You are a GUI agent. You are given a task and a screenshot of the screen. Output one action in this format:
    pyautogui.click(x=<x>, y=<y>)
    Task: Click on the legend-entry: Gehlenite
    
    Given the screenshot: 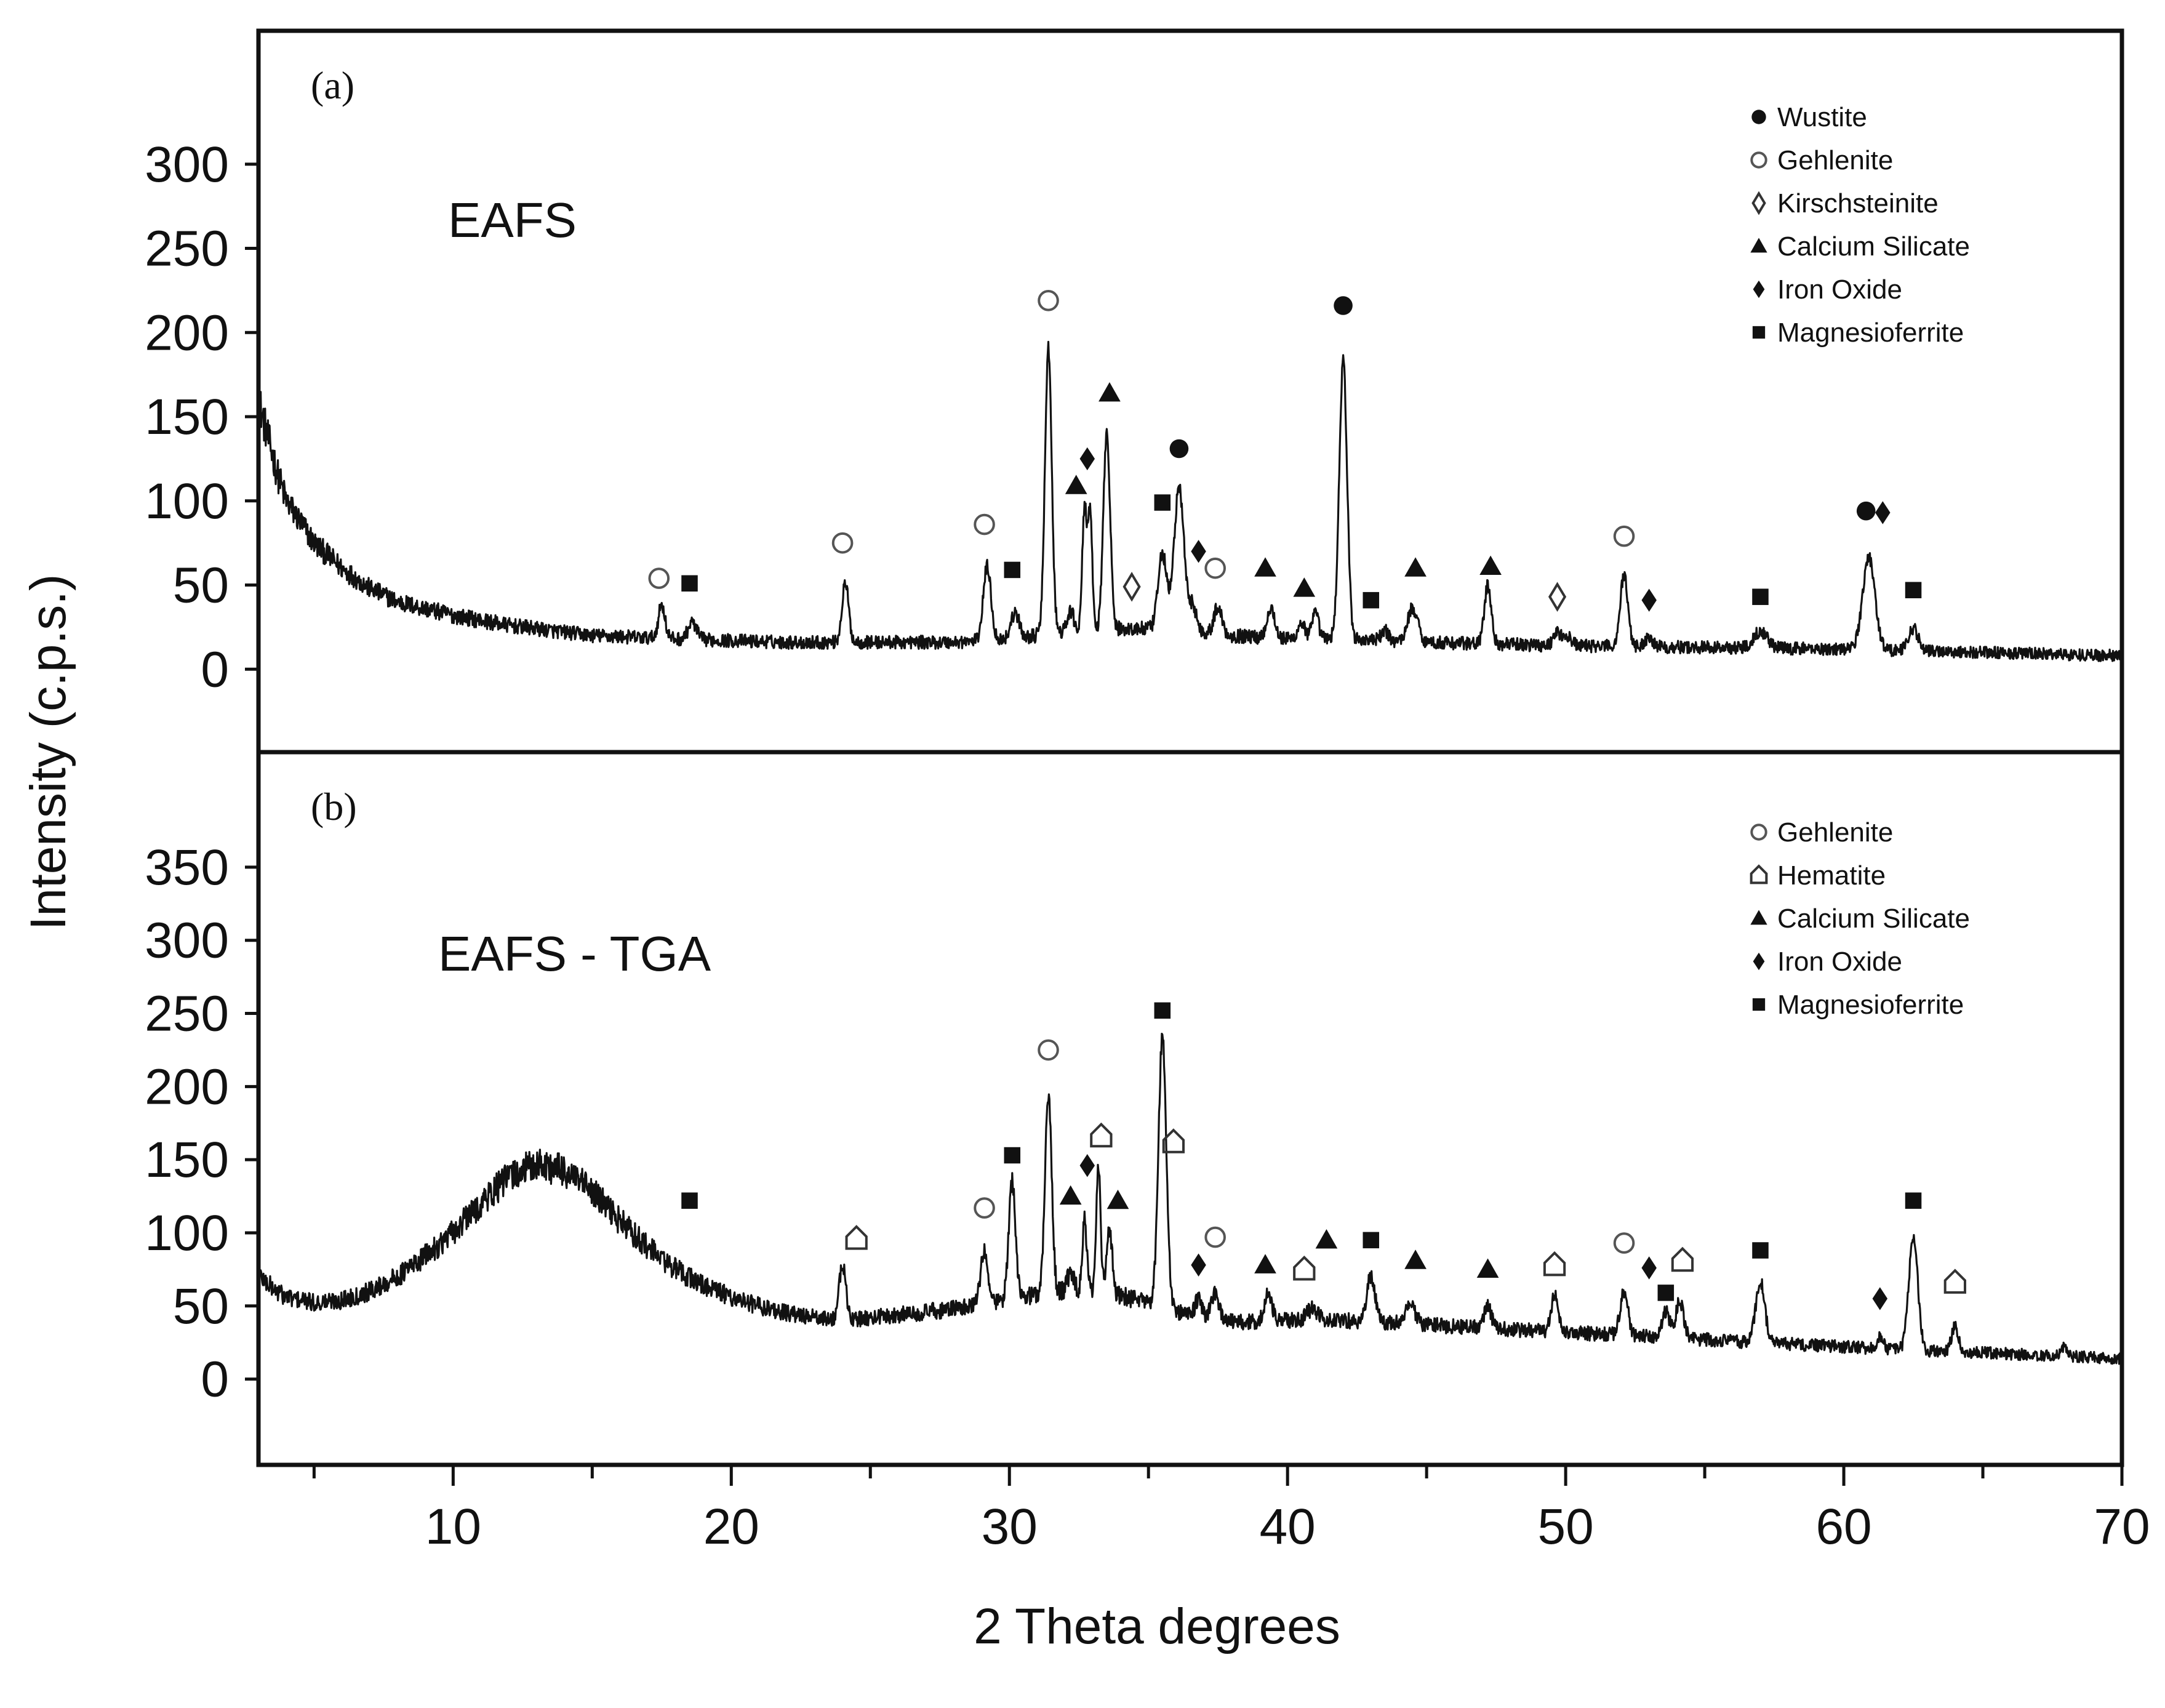 What is the action you would take?
    pyautogui.click(x=1835, y=833)
    